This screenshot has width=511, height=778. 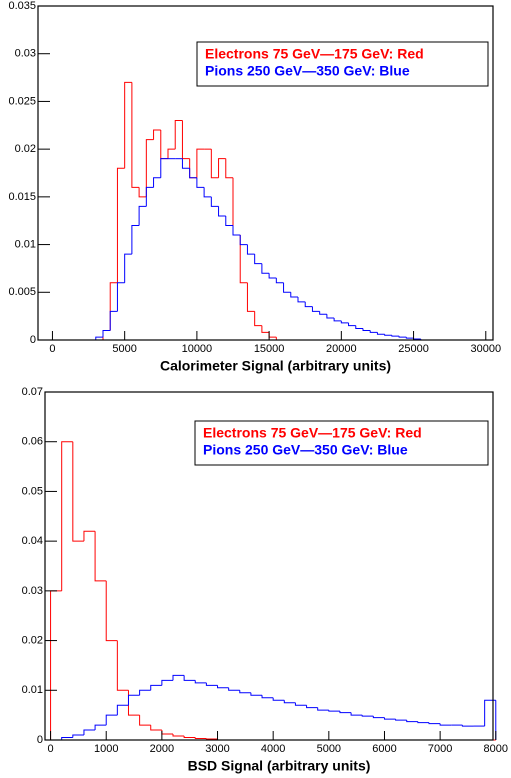 What do you see at coordinates (162, 749) in the screenshot?
I see `x-tick-label: 2000` at bounding box center [162, 749].